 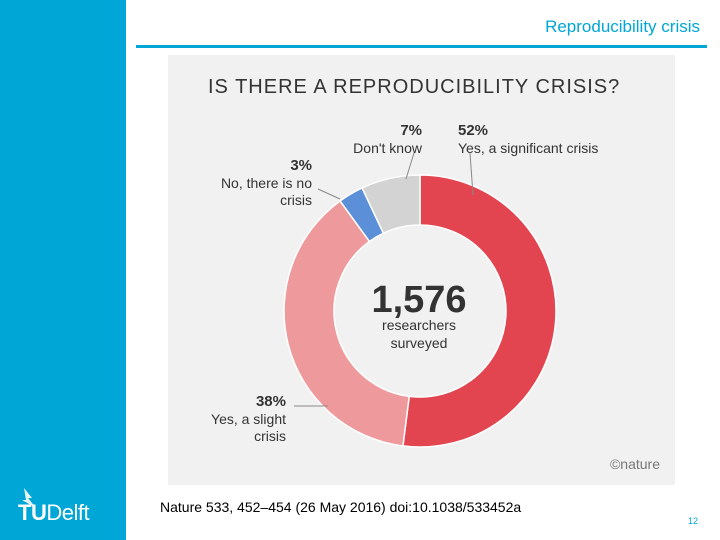 I want to click on slice-name-label-0-0: Yes, a significant crisis, so click(x=528, y=148).